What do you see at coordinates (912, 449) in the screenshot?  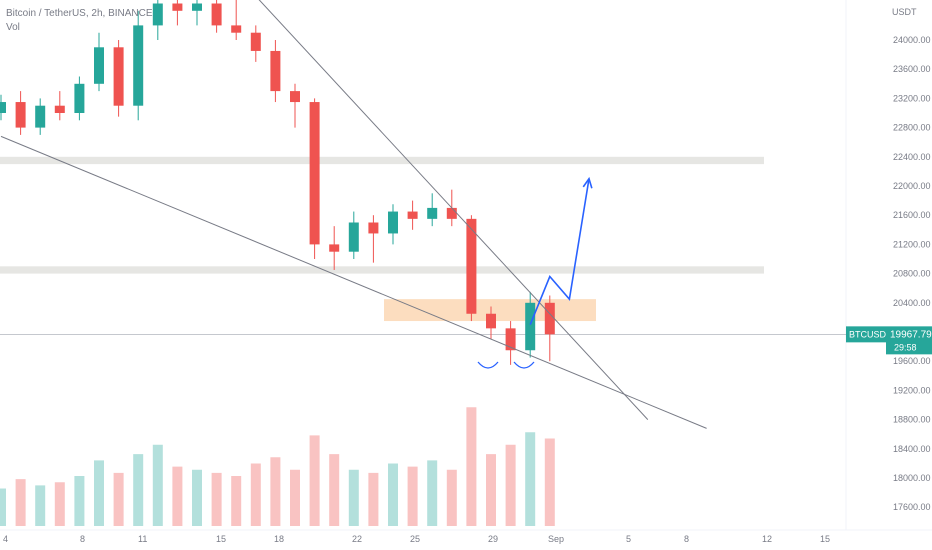 I see `price-tick-label: 18400.00` at bounding box center [912, 449].